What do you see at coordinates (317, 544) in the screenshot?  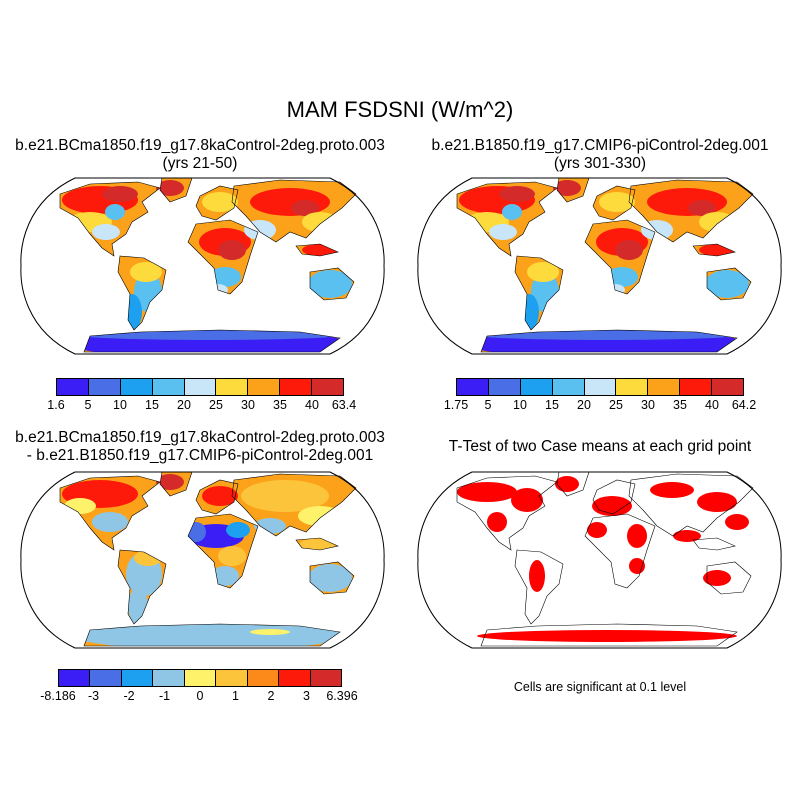 I see `indonesia-outline` at bounding box center [317, 544].